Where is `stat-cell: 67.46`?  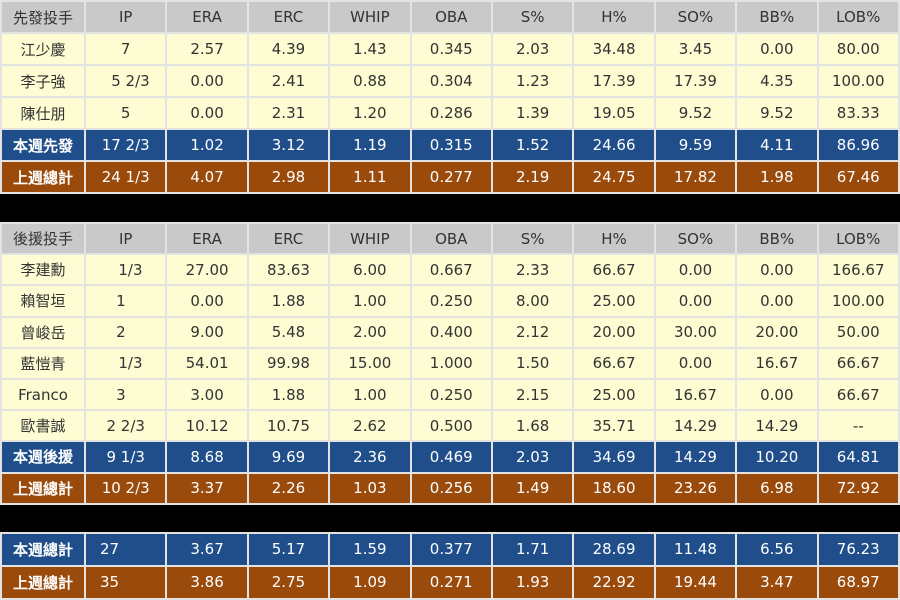
stat-cell: 67.46 is located at coordinates (858, 177).